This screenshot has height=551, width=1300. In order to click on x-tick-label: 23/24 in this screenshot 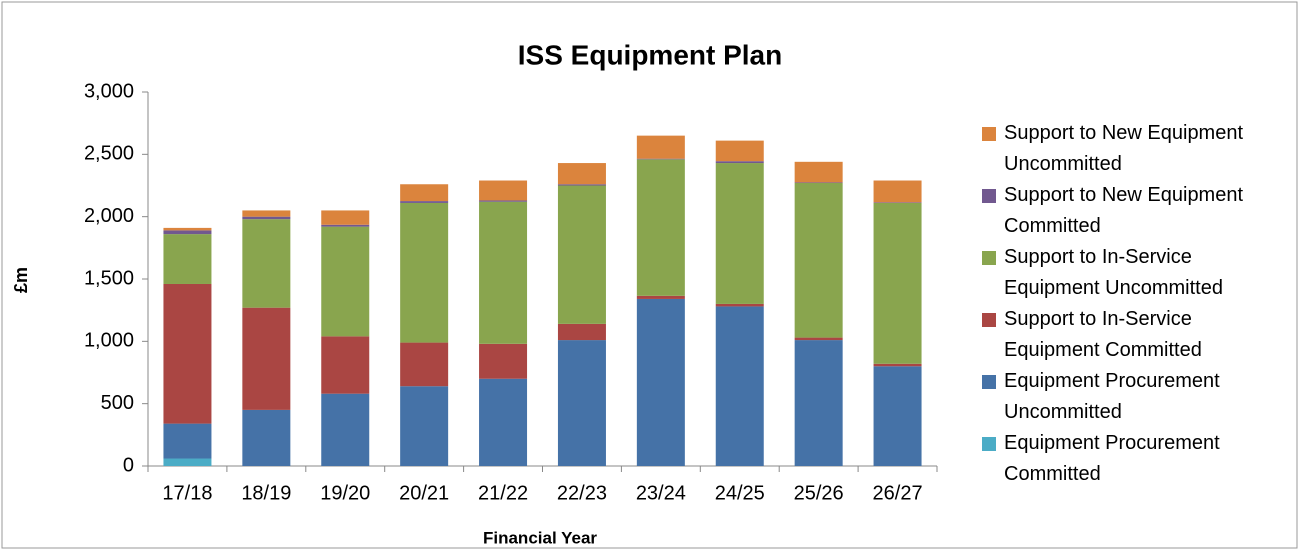, I will do `click(661, 493)`.